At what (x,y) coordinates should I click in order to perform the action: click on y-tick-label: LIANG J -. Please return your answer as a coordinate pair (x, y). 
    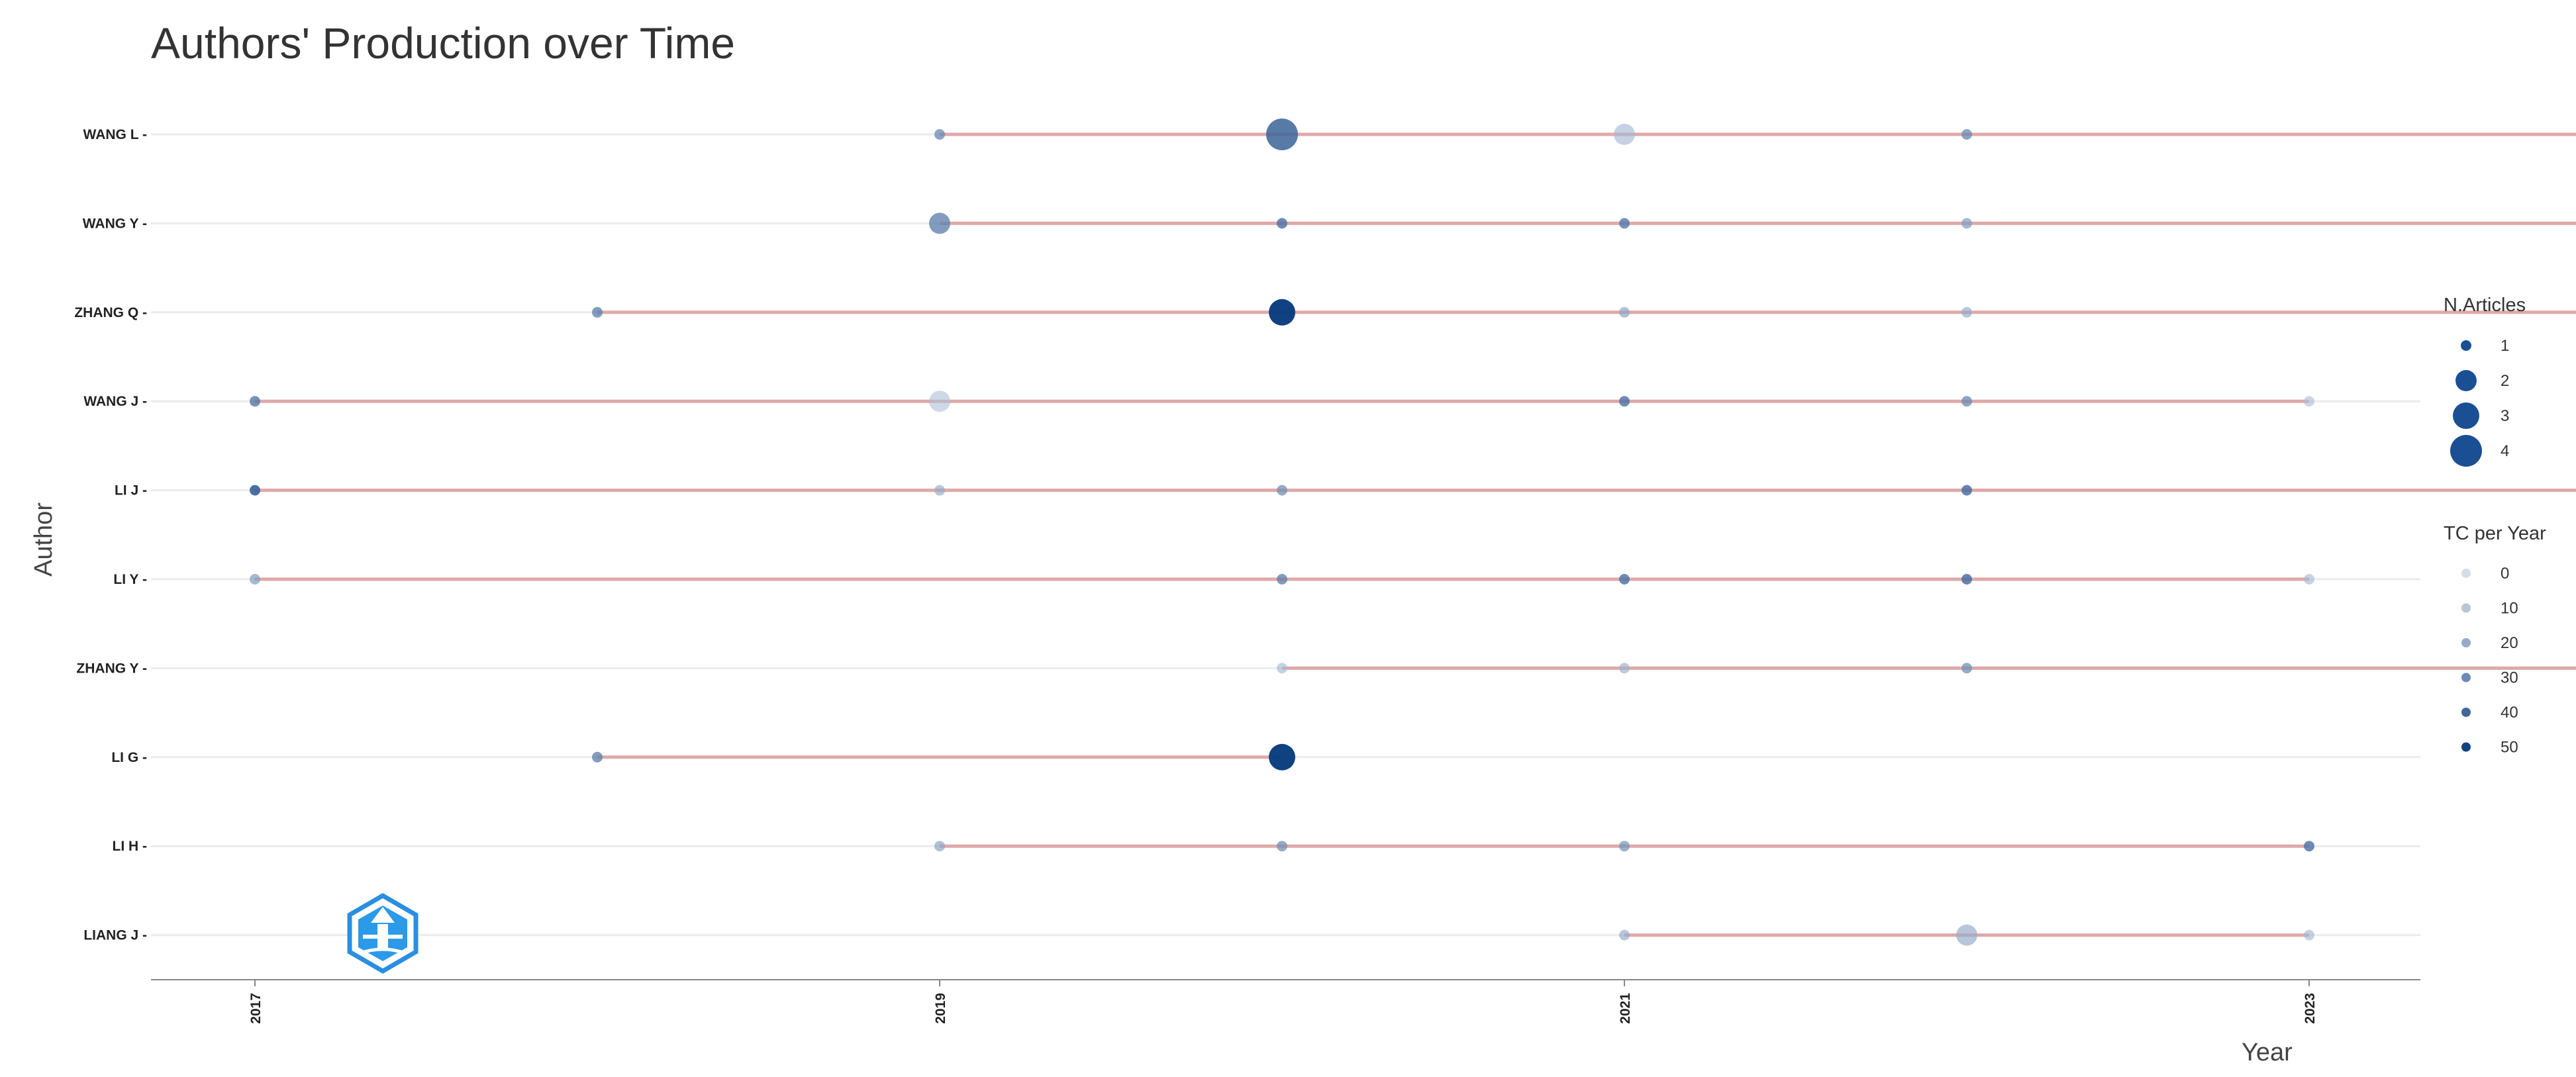
    Looking at the image, I should click on (115, 935).